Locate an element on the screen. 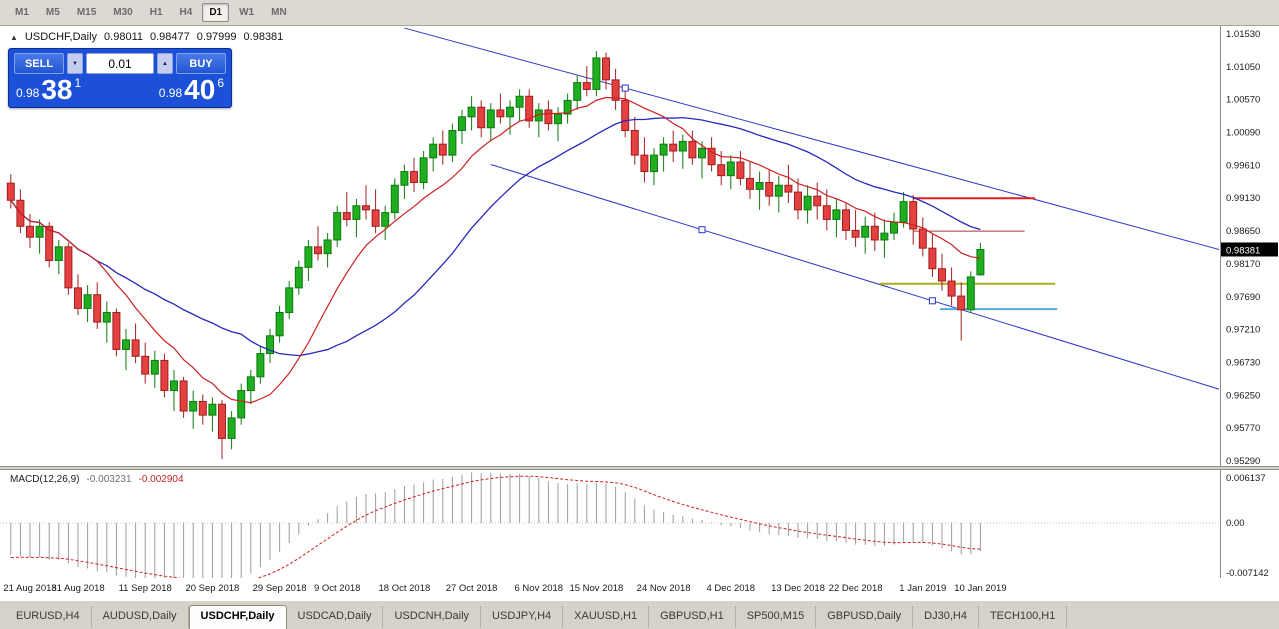 The width and height of the screenshot is (1279, 629). volume-input is located at coordinates (120, 63).